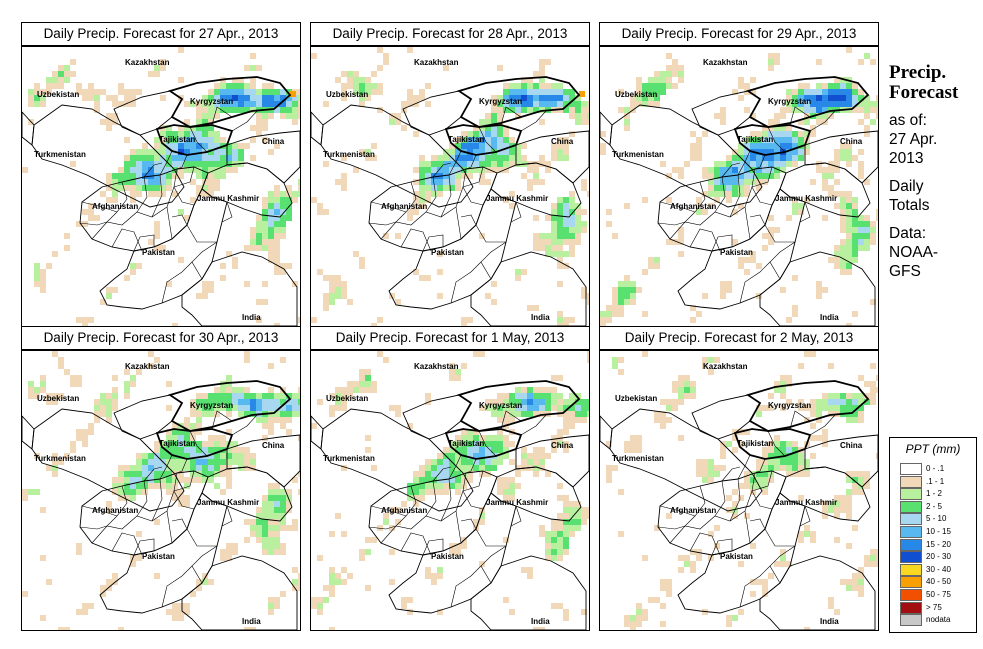 This screenshot has width=983, height=649. What do you see at coordinates (739, 34) in the screenshot?
I see `panel-title: Daily Precip. Forecast for 29 Apr., 2013` at bounding box center [739, 34].